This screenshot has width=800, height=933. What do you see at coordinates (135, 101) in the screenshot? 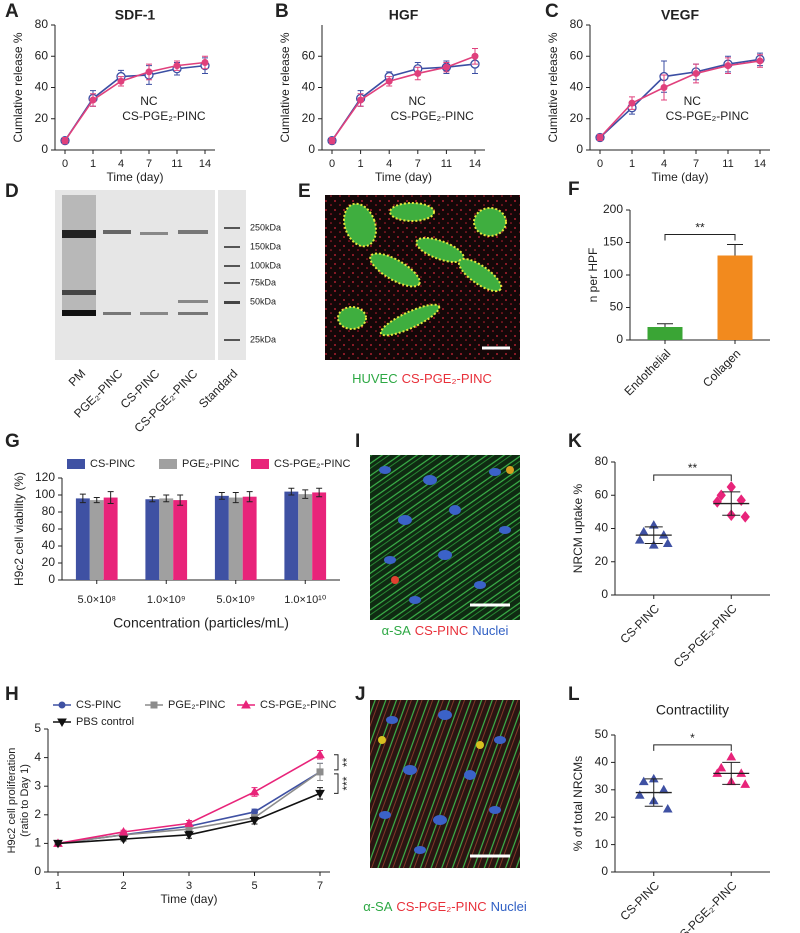
I see `series-line` at bounding box center [135, 101].